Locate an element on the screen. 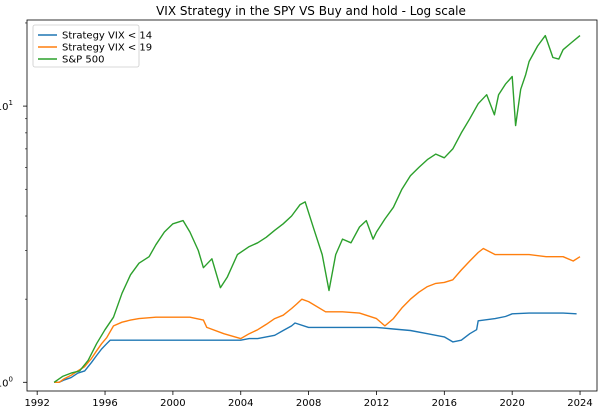 Image resolution: width=612 pixels, height=418 pixels. y-axis: 10⁰ 10¹ is located at coordinates (13, 205).